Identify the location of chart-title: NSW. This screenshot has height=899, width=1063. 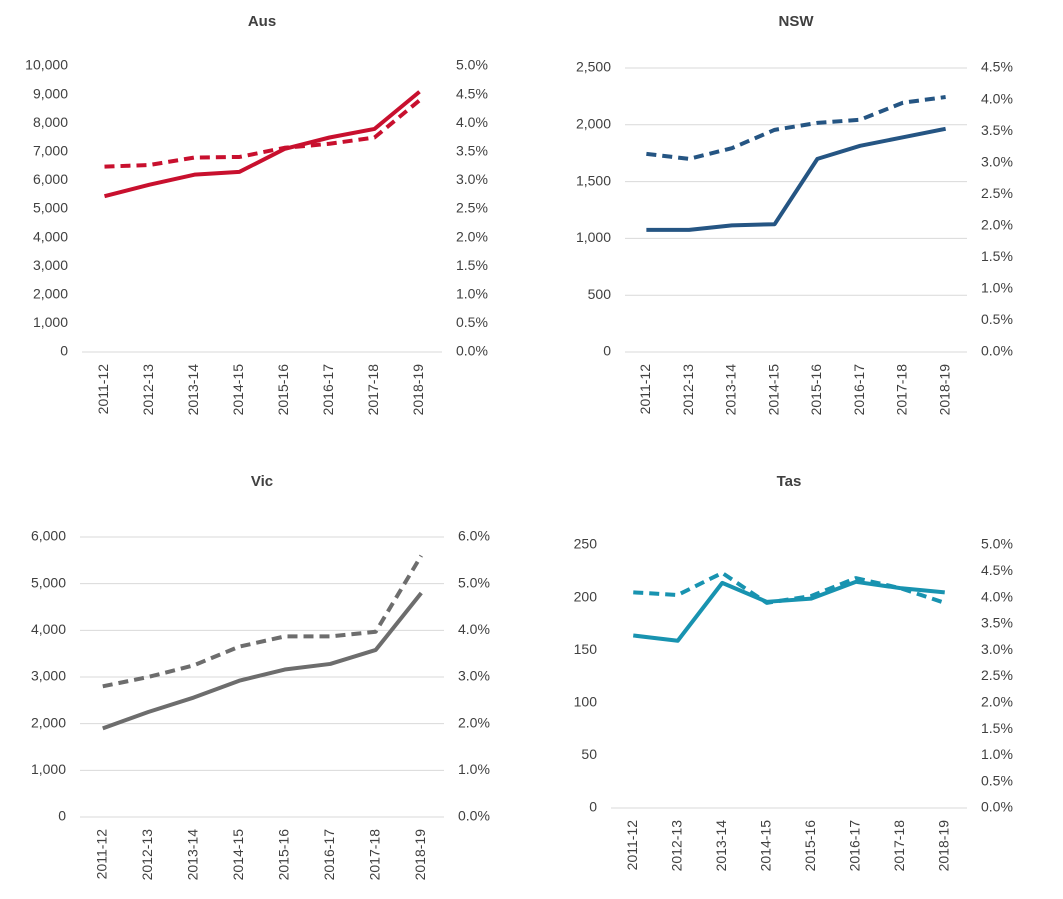
(797, 21).